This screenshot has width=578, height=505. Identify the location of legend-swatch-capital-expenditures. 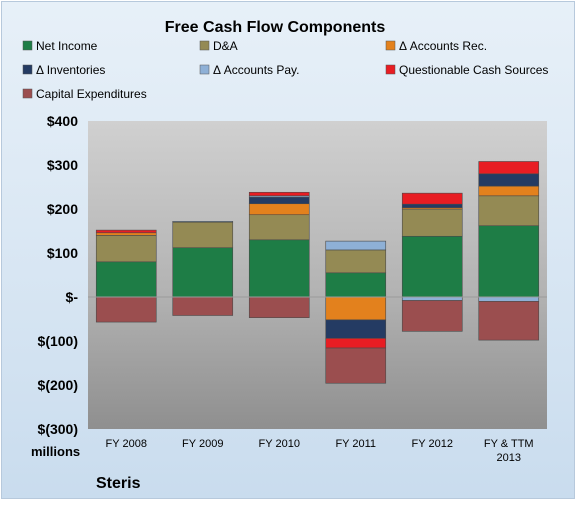
(27, 93).